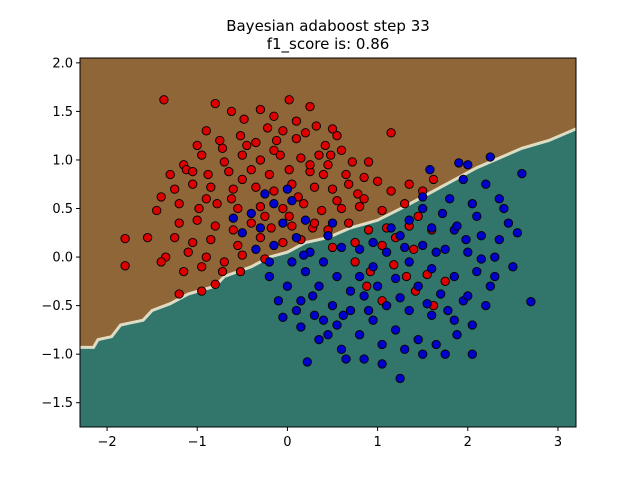 Image resolution: width=640 pixels, height=480 pixels. I want to click on y-tick-label: 1.0, so click(62, 160).